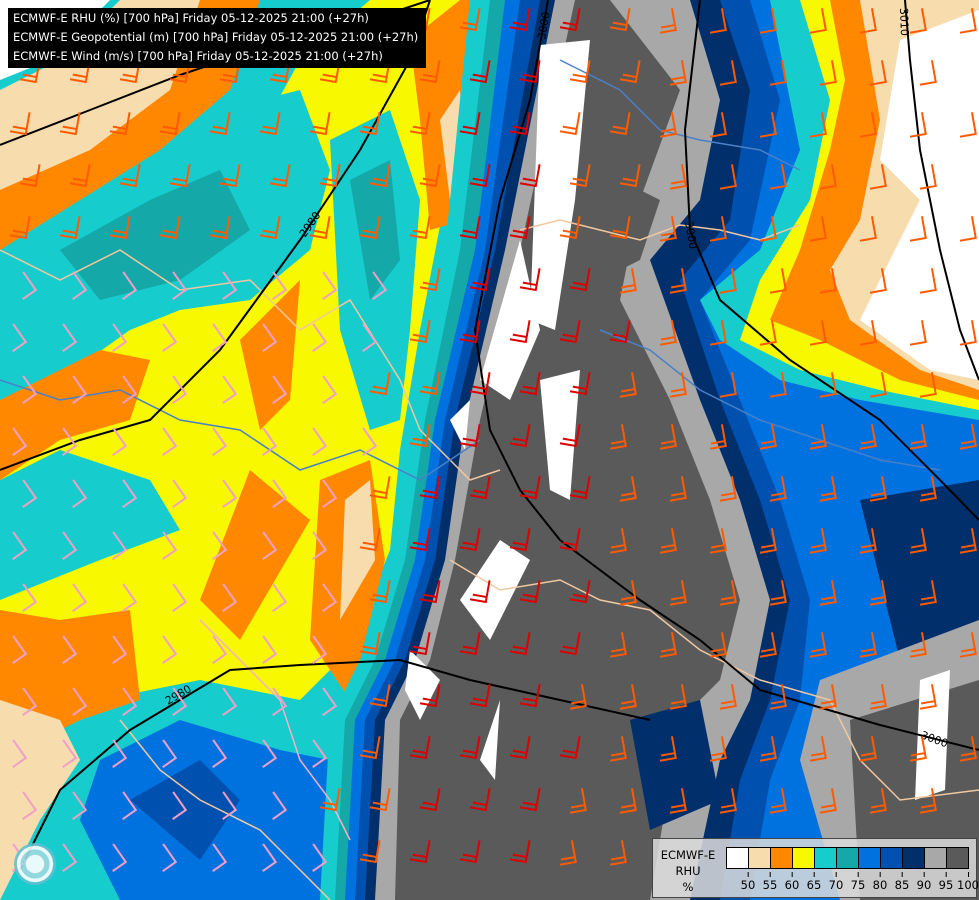 The width and height of the screenshot is (979, 900). What do you see at coordinates (688, 887) in the screenshot?
I see `legend-unit: %` at bounding box center [688, 887].